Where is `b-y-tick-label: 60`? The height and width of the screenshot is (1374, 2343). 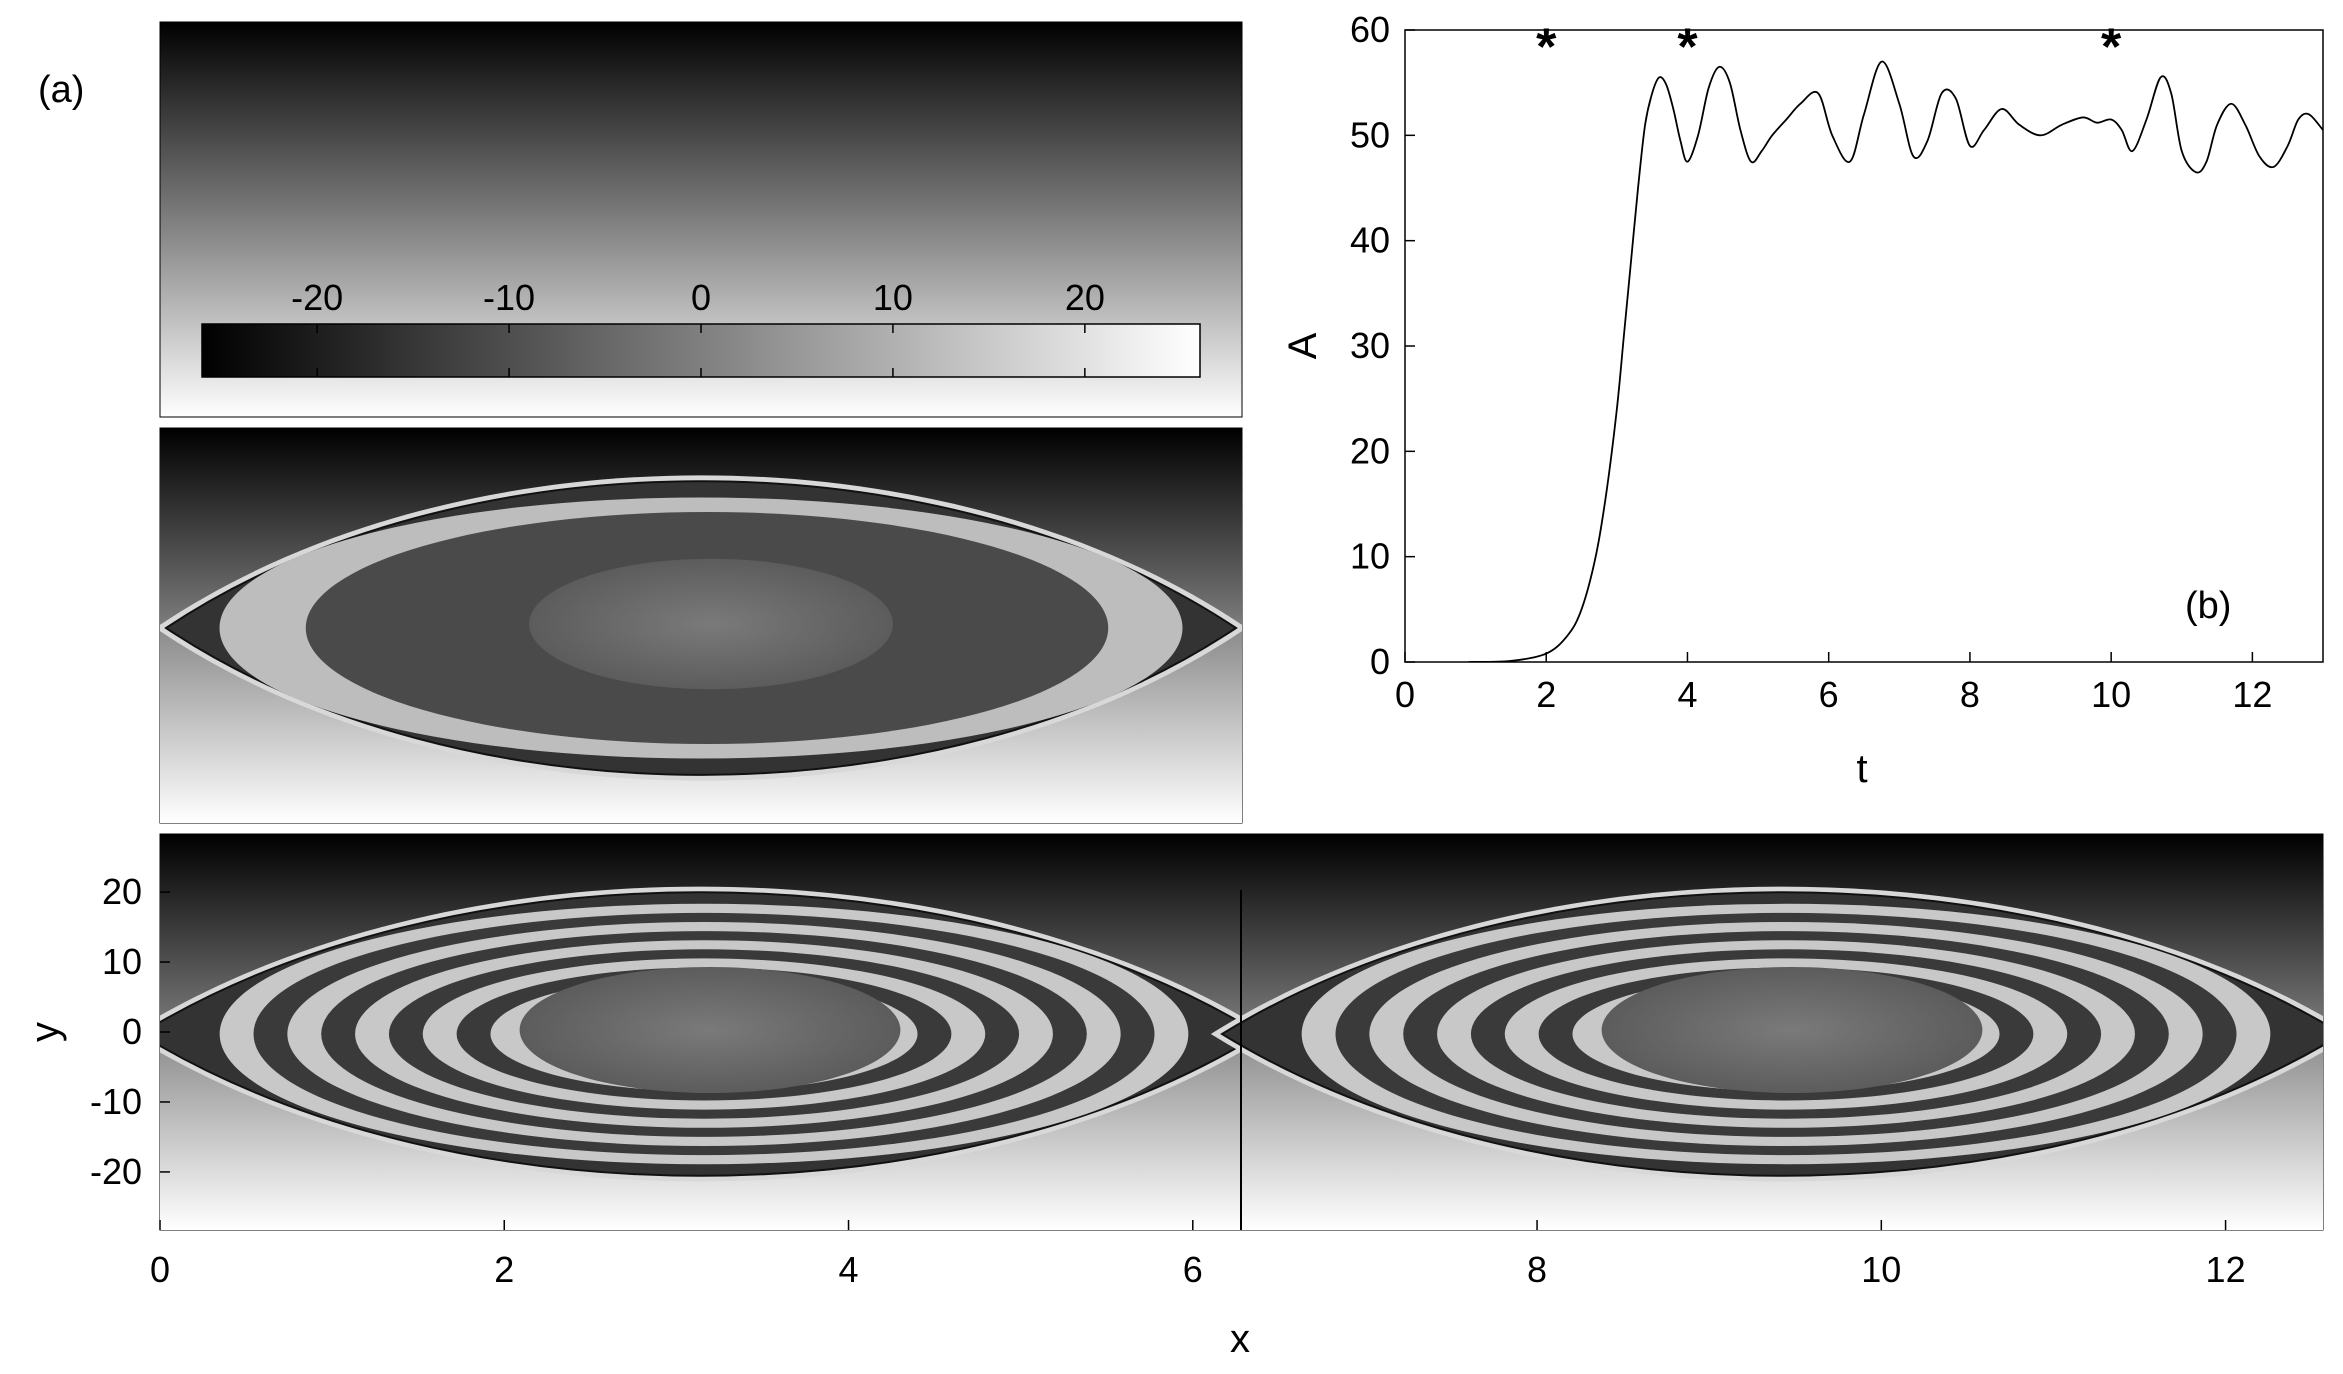
b-y-tick-label: 60 is located at coordinates (1370, 29).